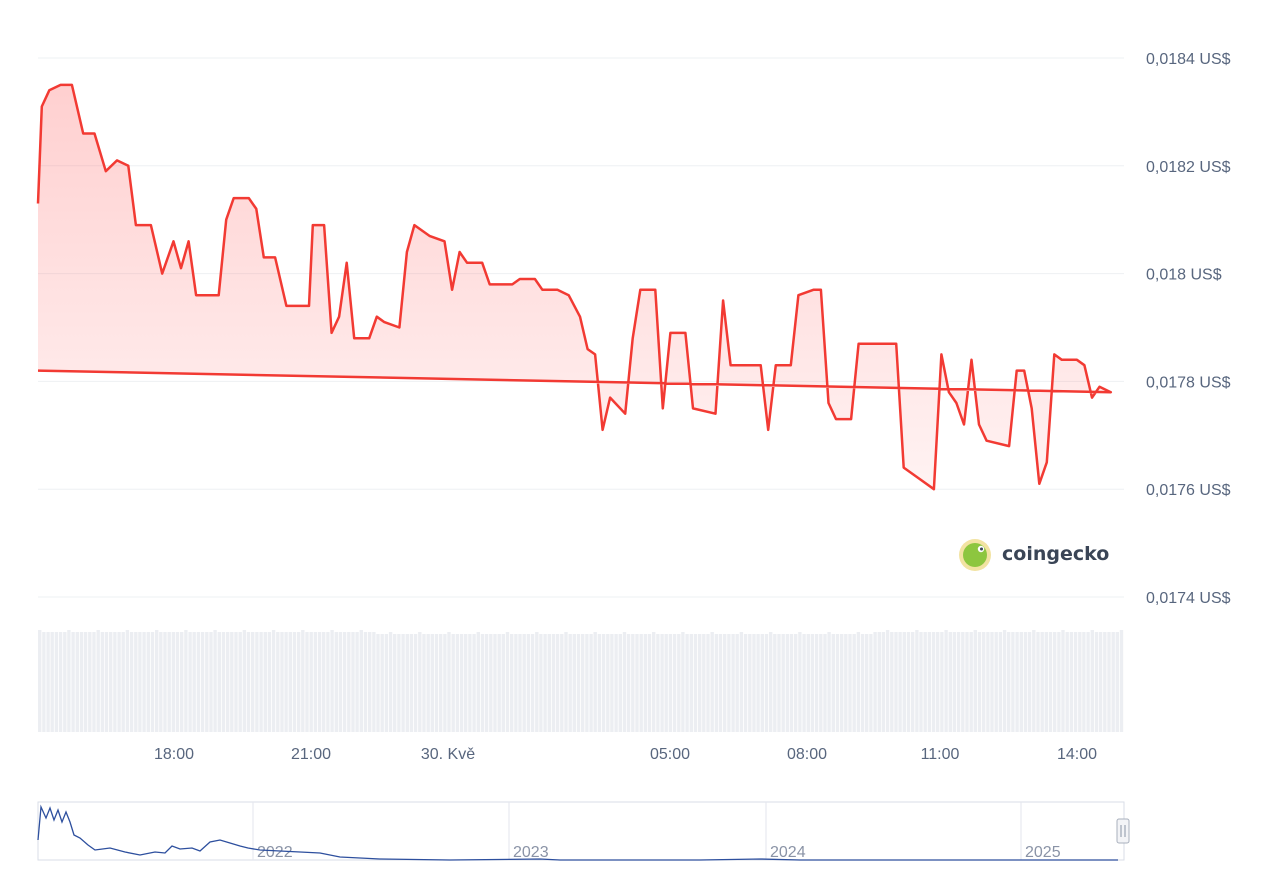 Image resolution: width=1276 pixels, height=888 pixels. What do you see at coordinates (807, 754) in the screenshot?
I see `x-tick-label: 08:00` at bounding box center [807, 754].